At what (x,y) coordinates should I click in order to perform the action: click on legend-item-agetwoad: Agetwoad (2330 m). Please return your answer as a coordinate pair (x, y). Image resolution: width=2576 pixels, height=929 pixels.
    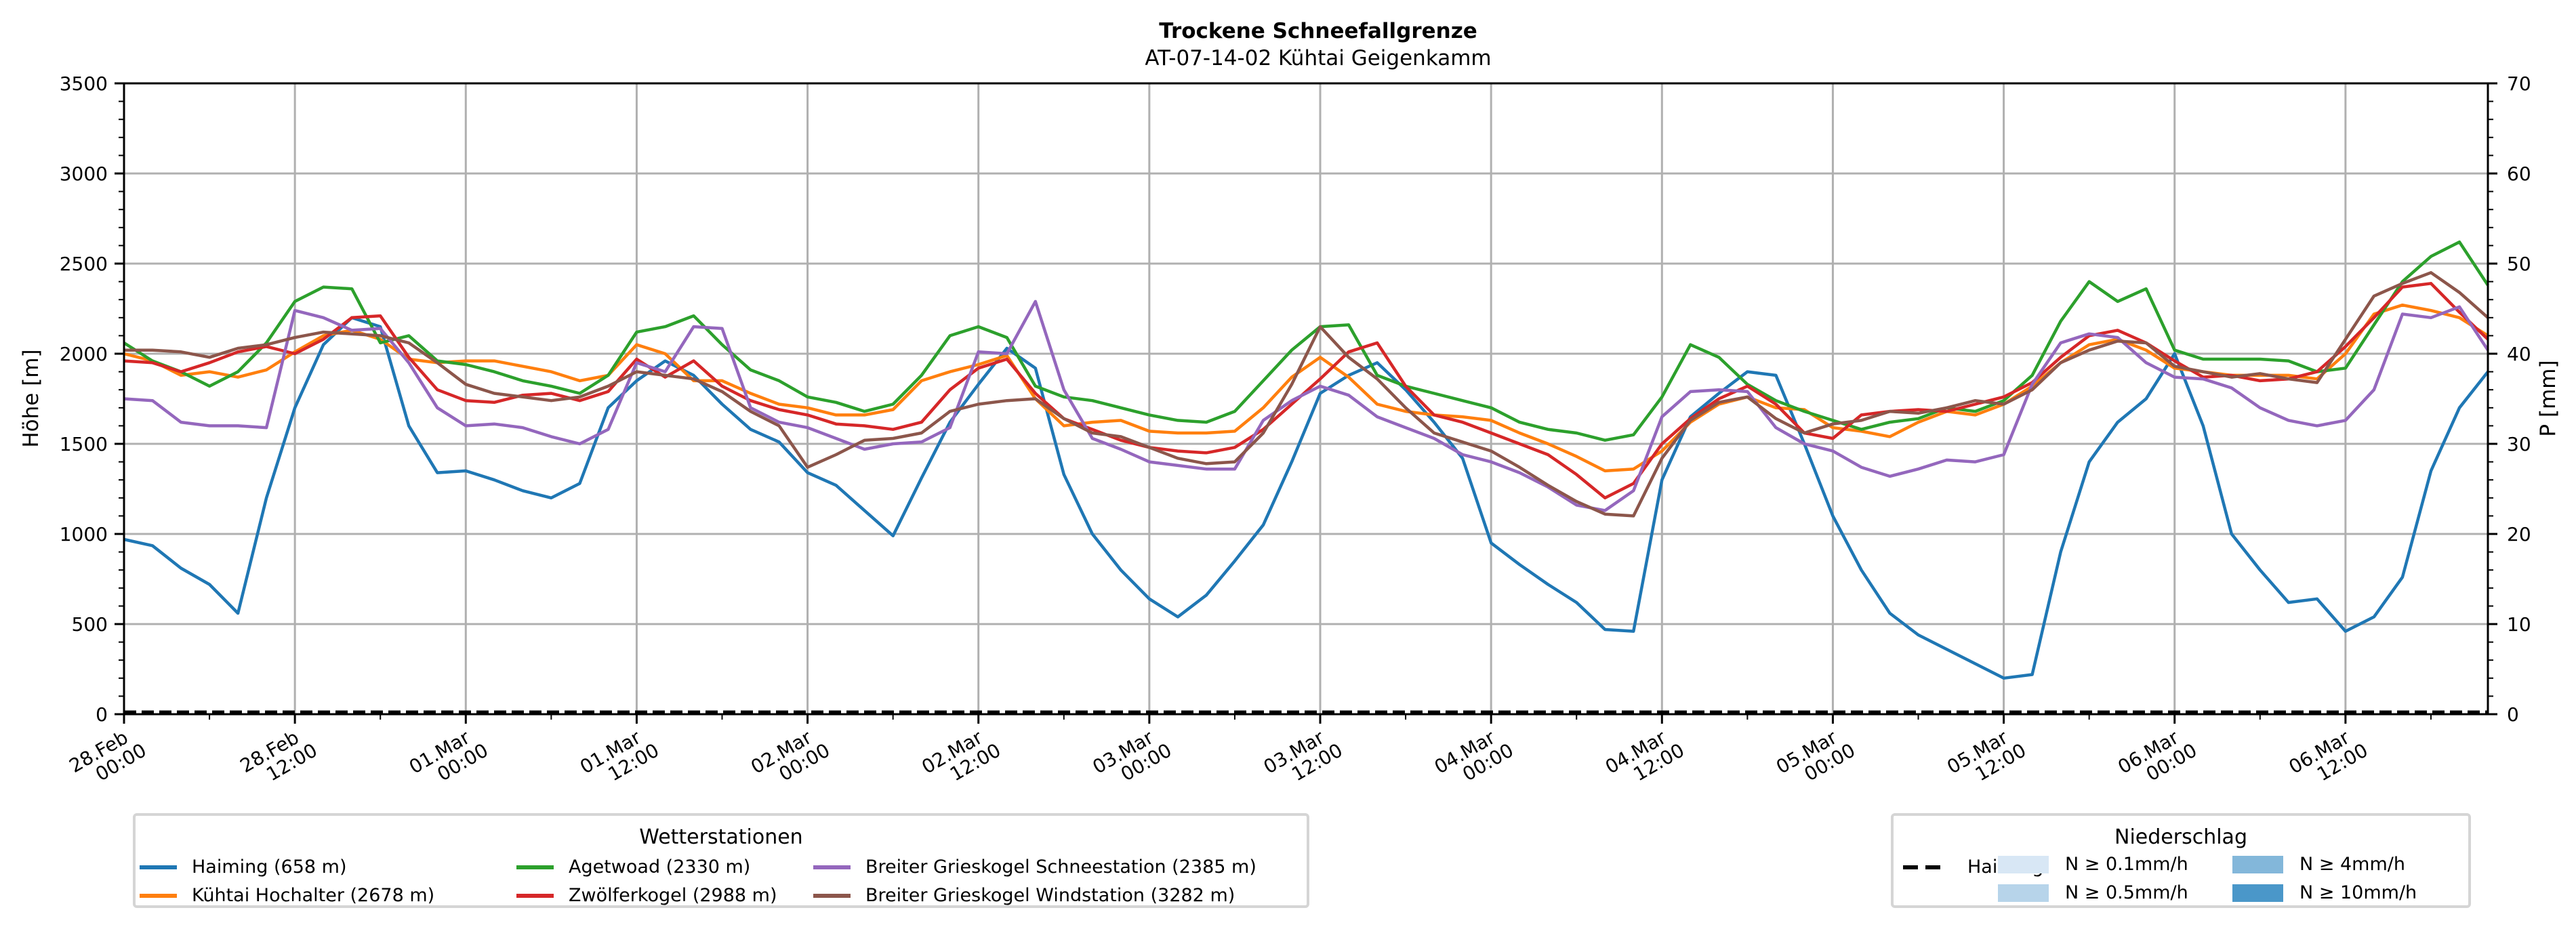
    Looking at the image, I should click on (633, 867).